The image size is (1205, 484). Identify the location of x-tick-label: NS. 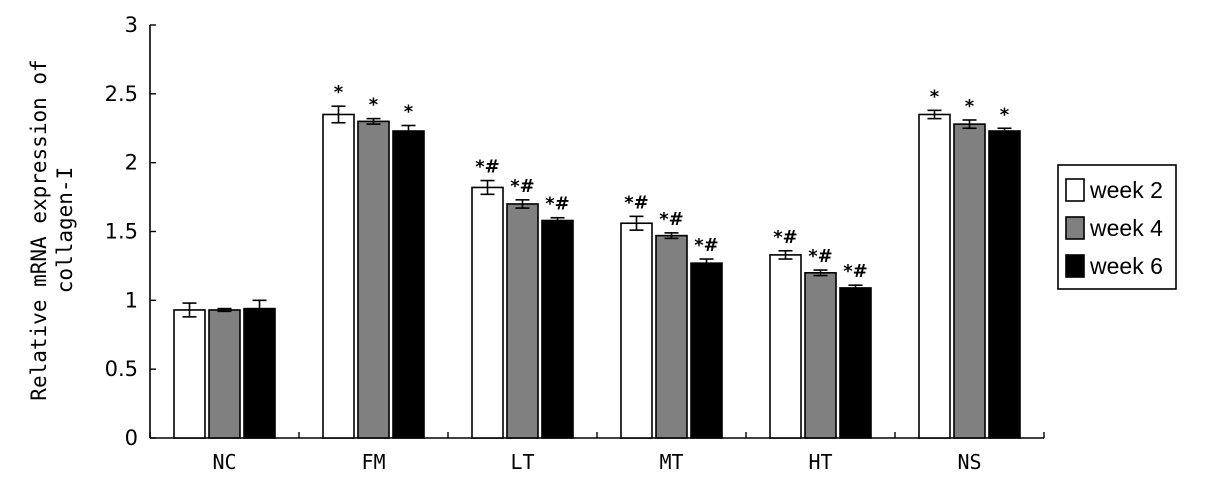
(969, 462).